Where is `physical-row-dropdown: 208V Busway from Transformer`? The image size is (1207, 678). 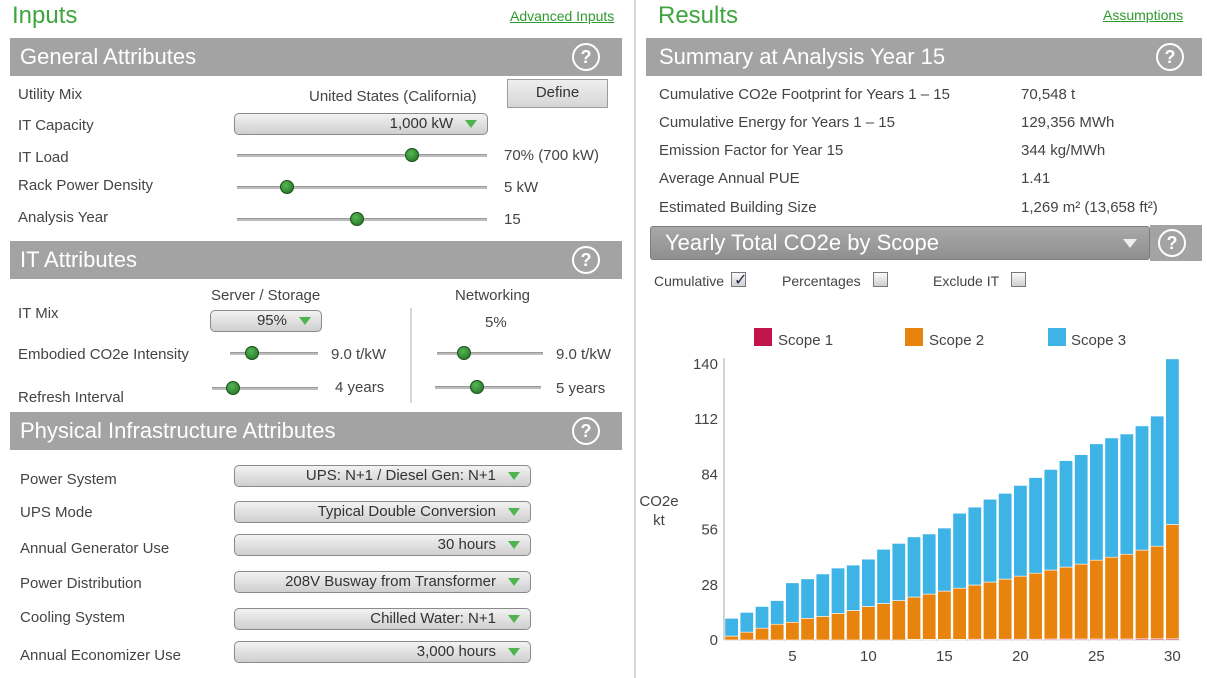
physical-row-dropdown: 208V Busway from Transformer is located at coordinates (382, 582).